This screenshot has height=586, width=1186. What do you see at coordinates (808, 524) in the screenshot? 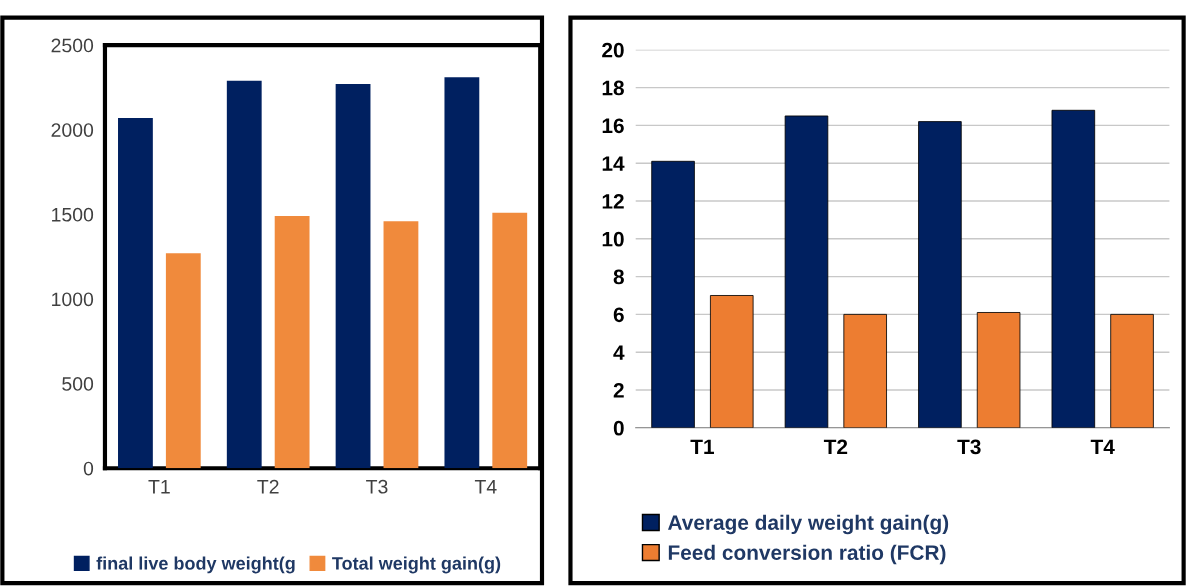
I see `legend-label: Average daily weight gain(g)` at bounding box center [808, 524].